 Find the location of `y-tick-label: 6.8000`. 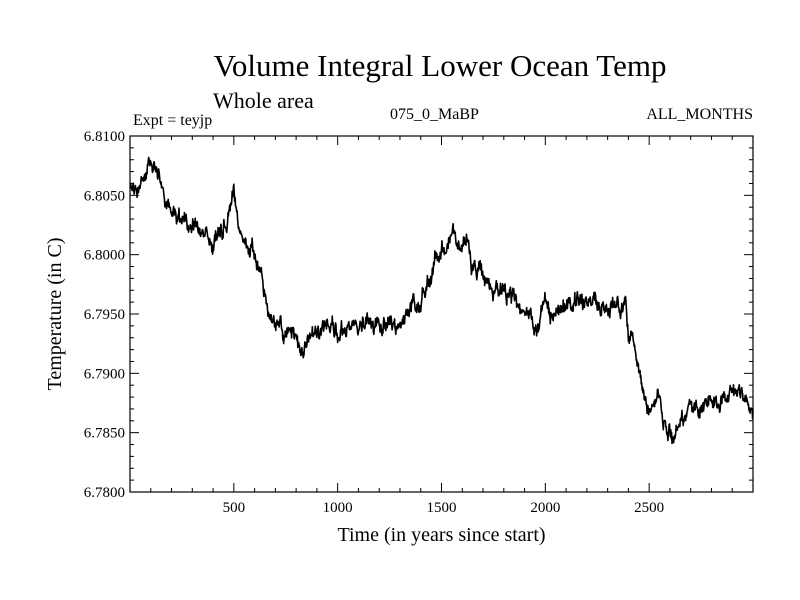

y-tick-label: 6.8000 is located at coordinates (104, 256).